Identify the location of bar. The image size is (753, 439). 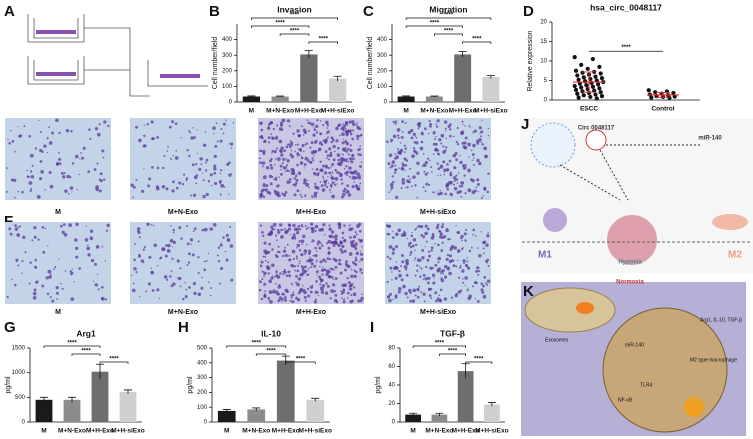
(491, 89).